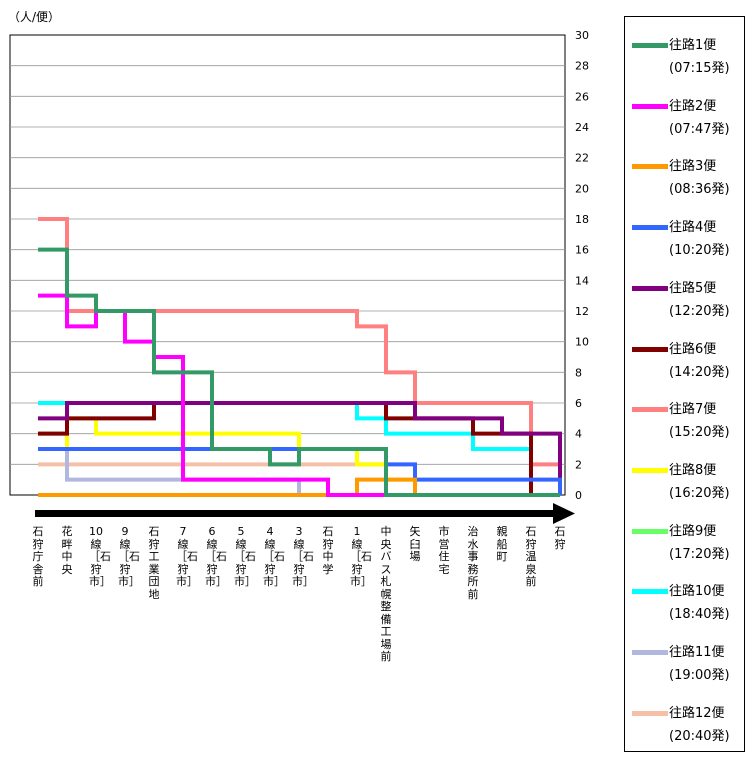 The width and height of the screenshot is (750, 759). I want to click on y-tick-label: 12, so click(582, 311).